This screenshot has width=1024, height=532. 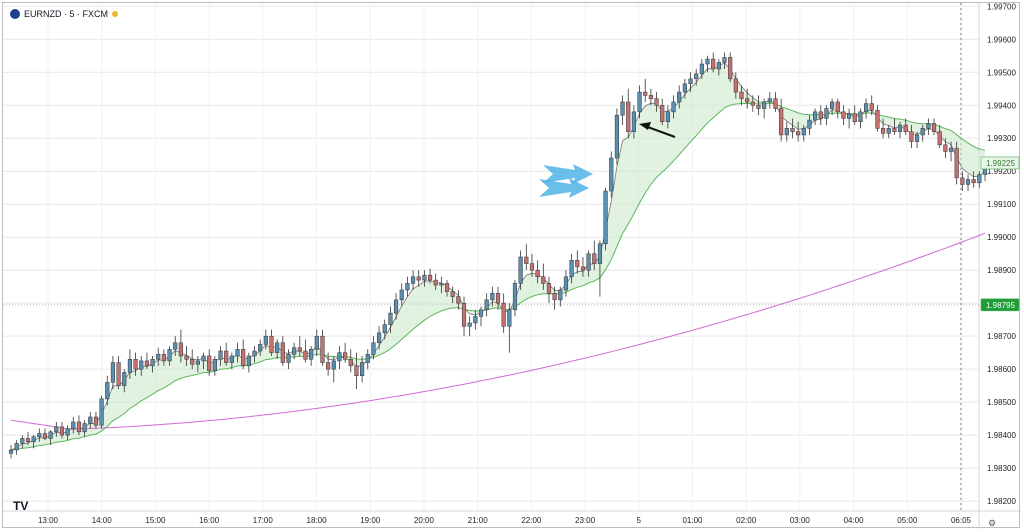 What do you see at coordinates (21, 506) in the screenshot?
I see `tradingview-logo-icon: TV` at bounding box center [21, 506].